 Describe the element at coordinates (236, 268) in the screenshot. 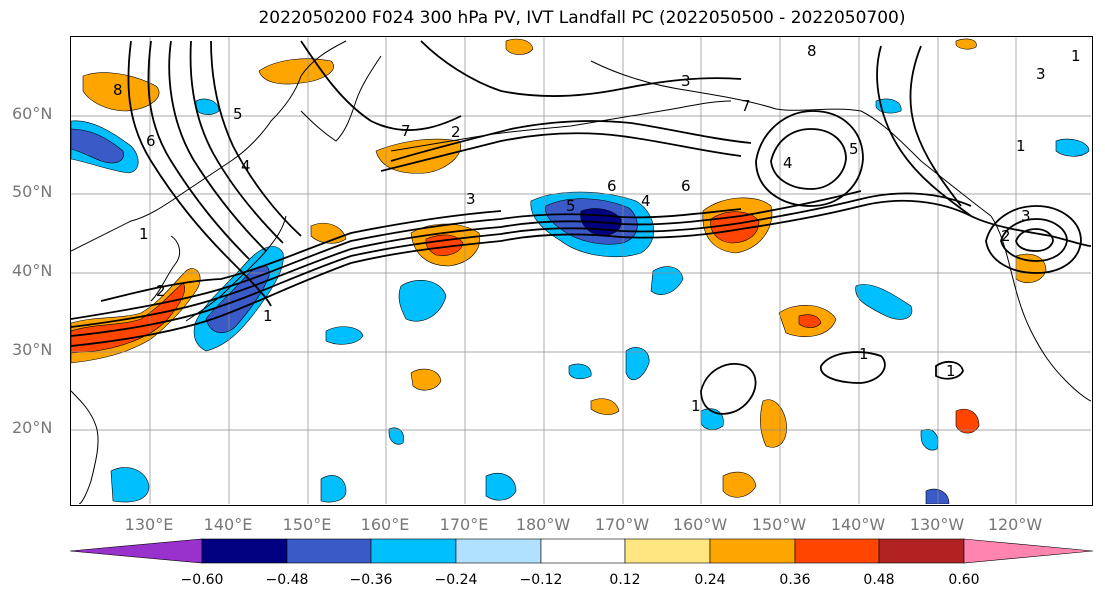

I see `coast-japan` at that location.